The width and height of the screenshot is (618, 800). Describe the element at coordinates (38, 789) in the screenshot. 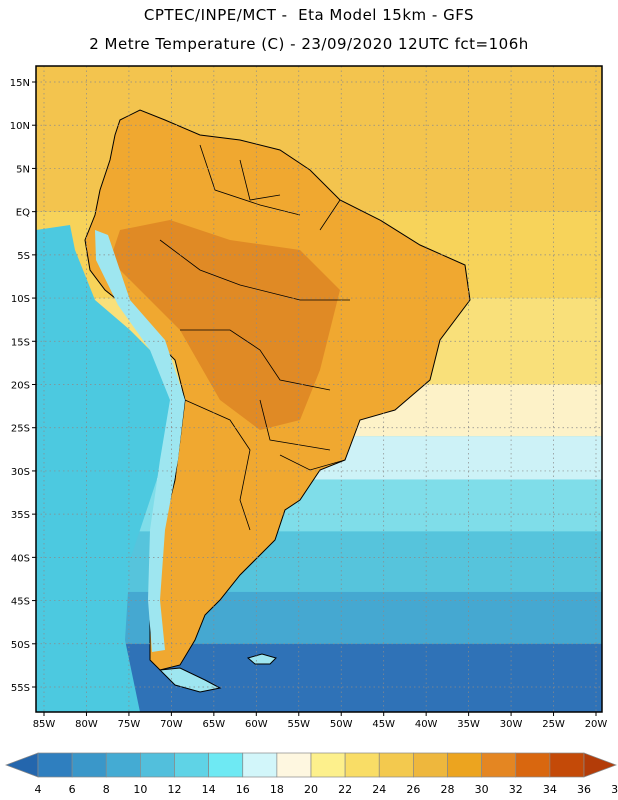

I see `colorbar-label: 4` at that location.